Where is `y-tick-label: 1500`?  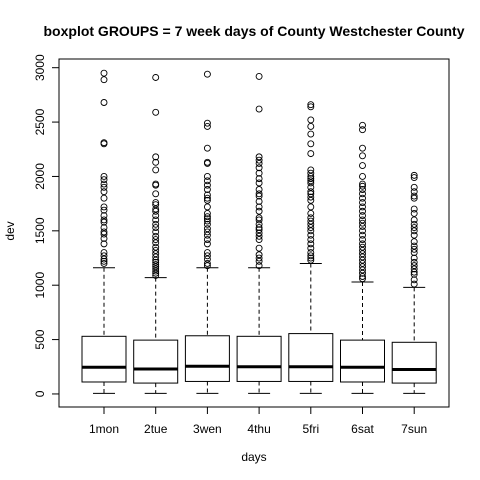 y-tick-label: 1500 is located at coordinates (40, 230).